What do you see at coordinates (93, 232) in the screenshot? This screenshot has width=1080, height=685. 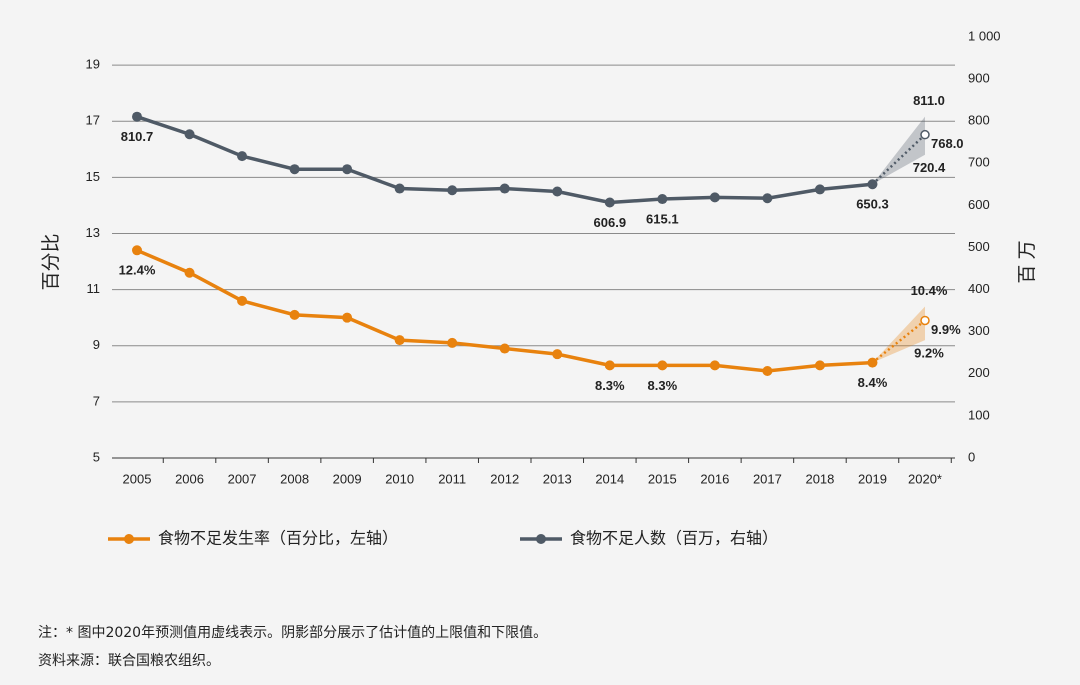 I see `y-tick-label: 13` at bounding box center [93, 232].